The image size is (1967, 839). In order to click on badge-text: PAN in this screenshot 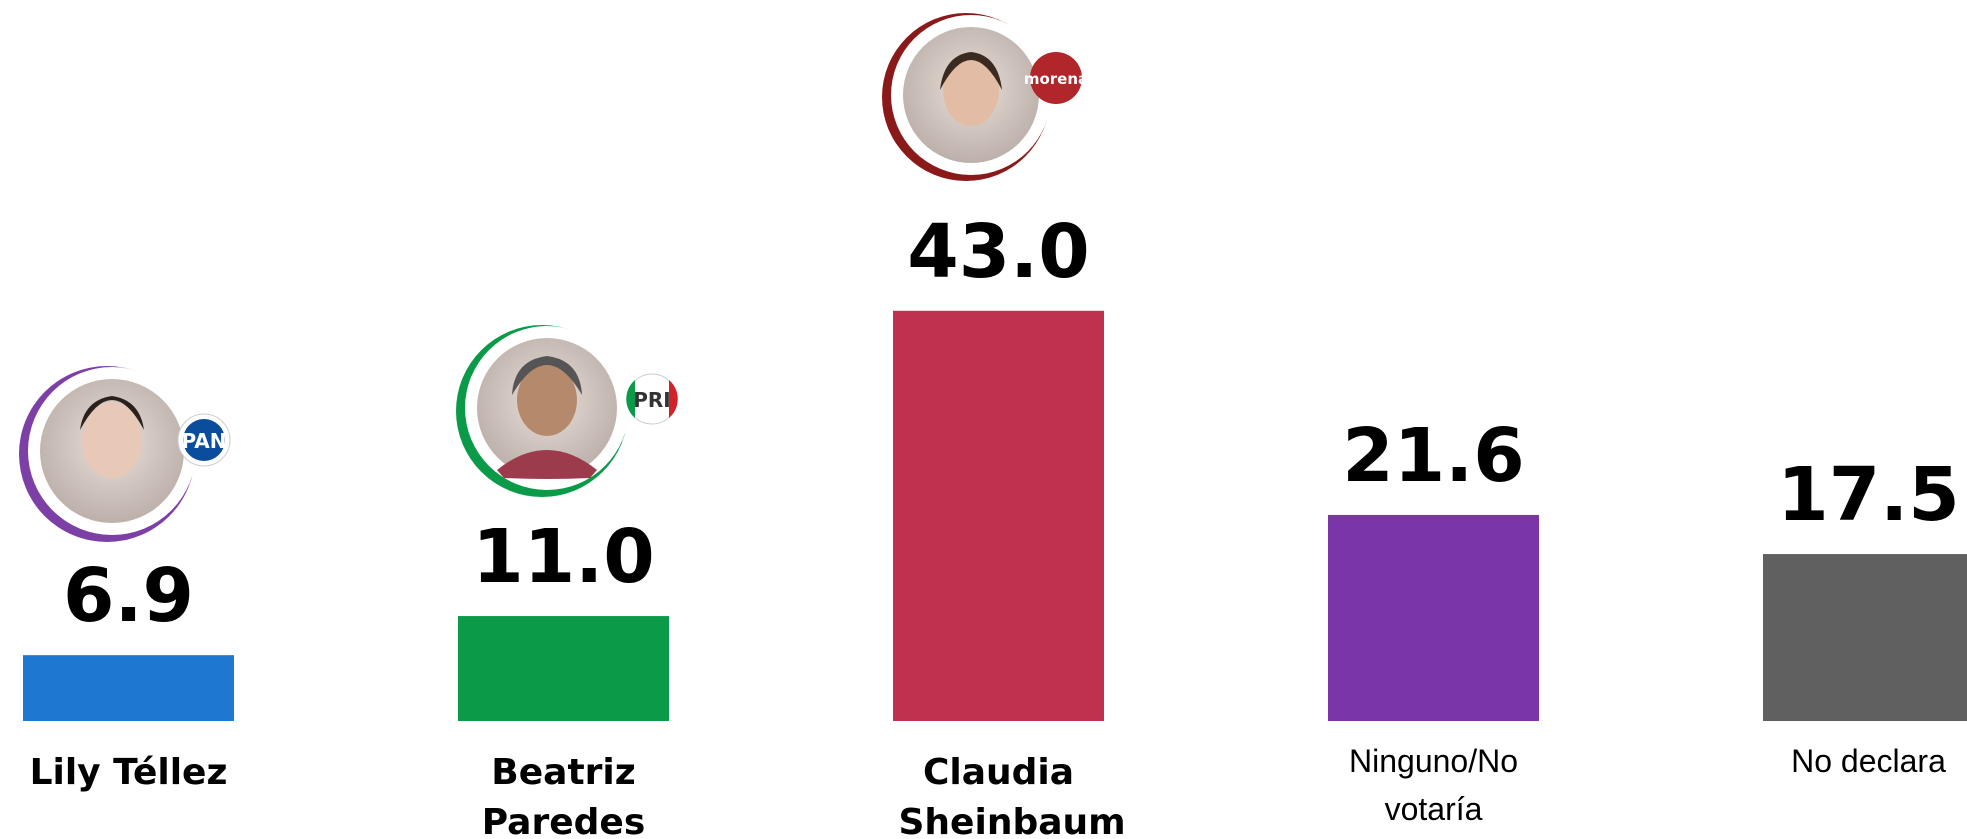, I will do `click(203, 441)`.